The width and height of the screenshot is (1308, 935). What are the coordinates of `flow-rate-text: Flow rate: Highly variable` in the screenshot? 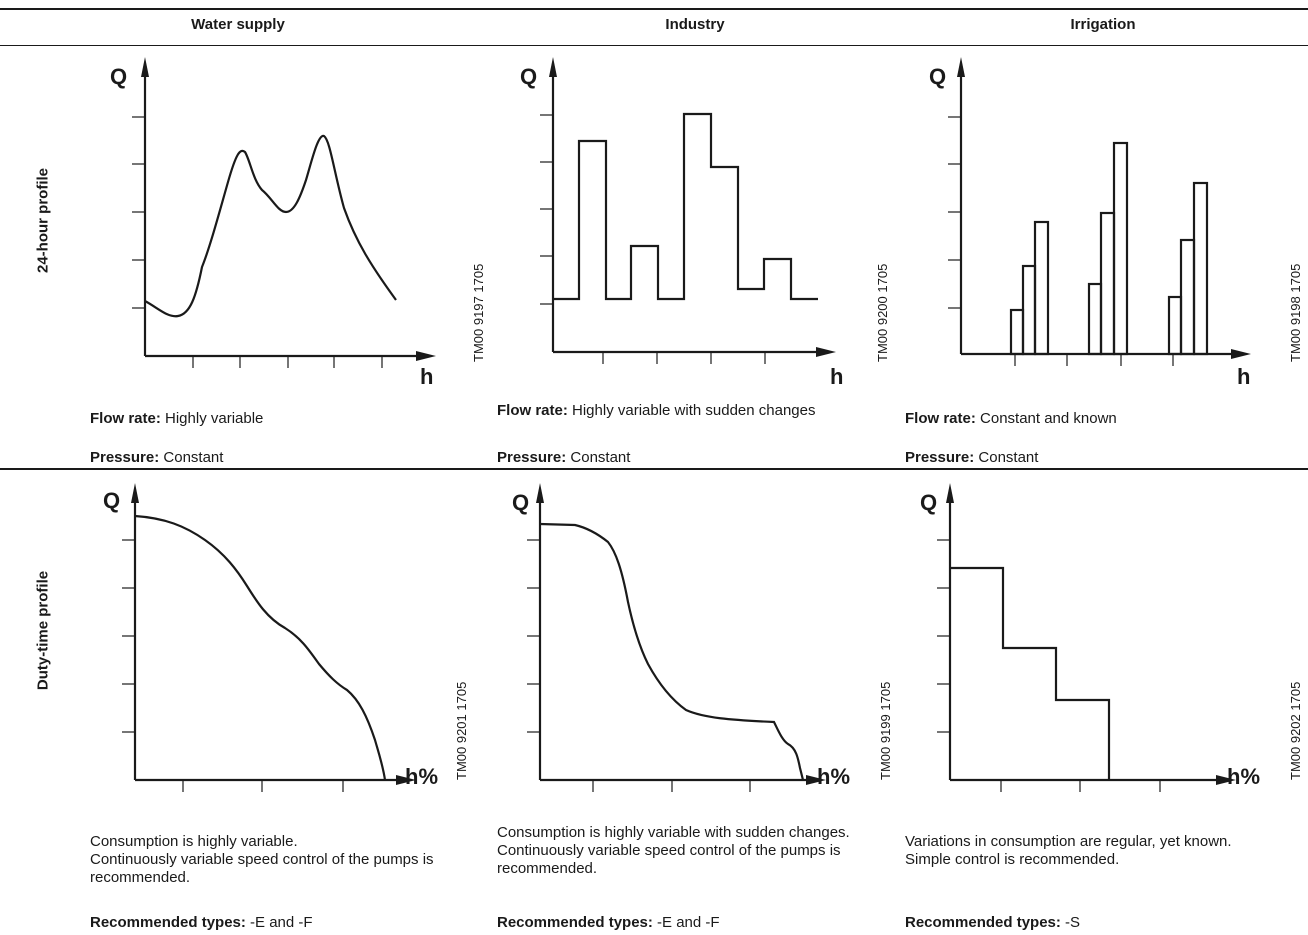 It's located at (177, 418).